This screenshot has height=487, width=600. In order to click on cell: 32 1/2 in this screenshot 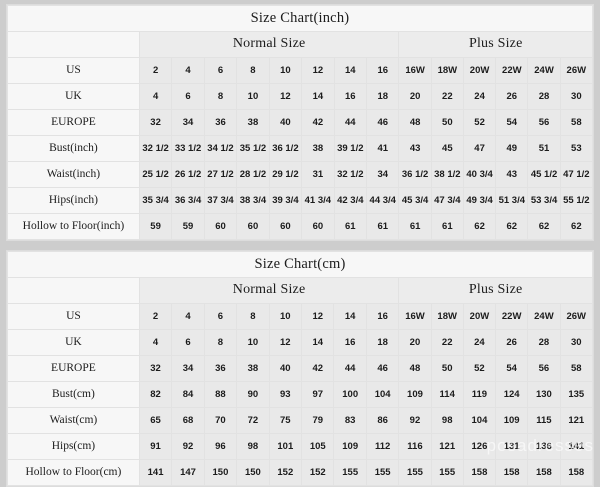, I will do `click(155, 148)`.